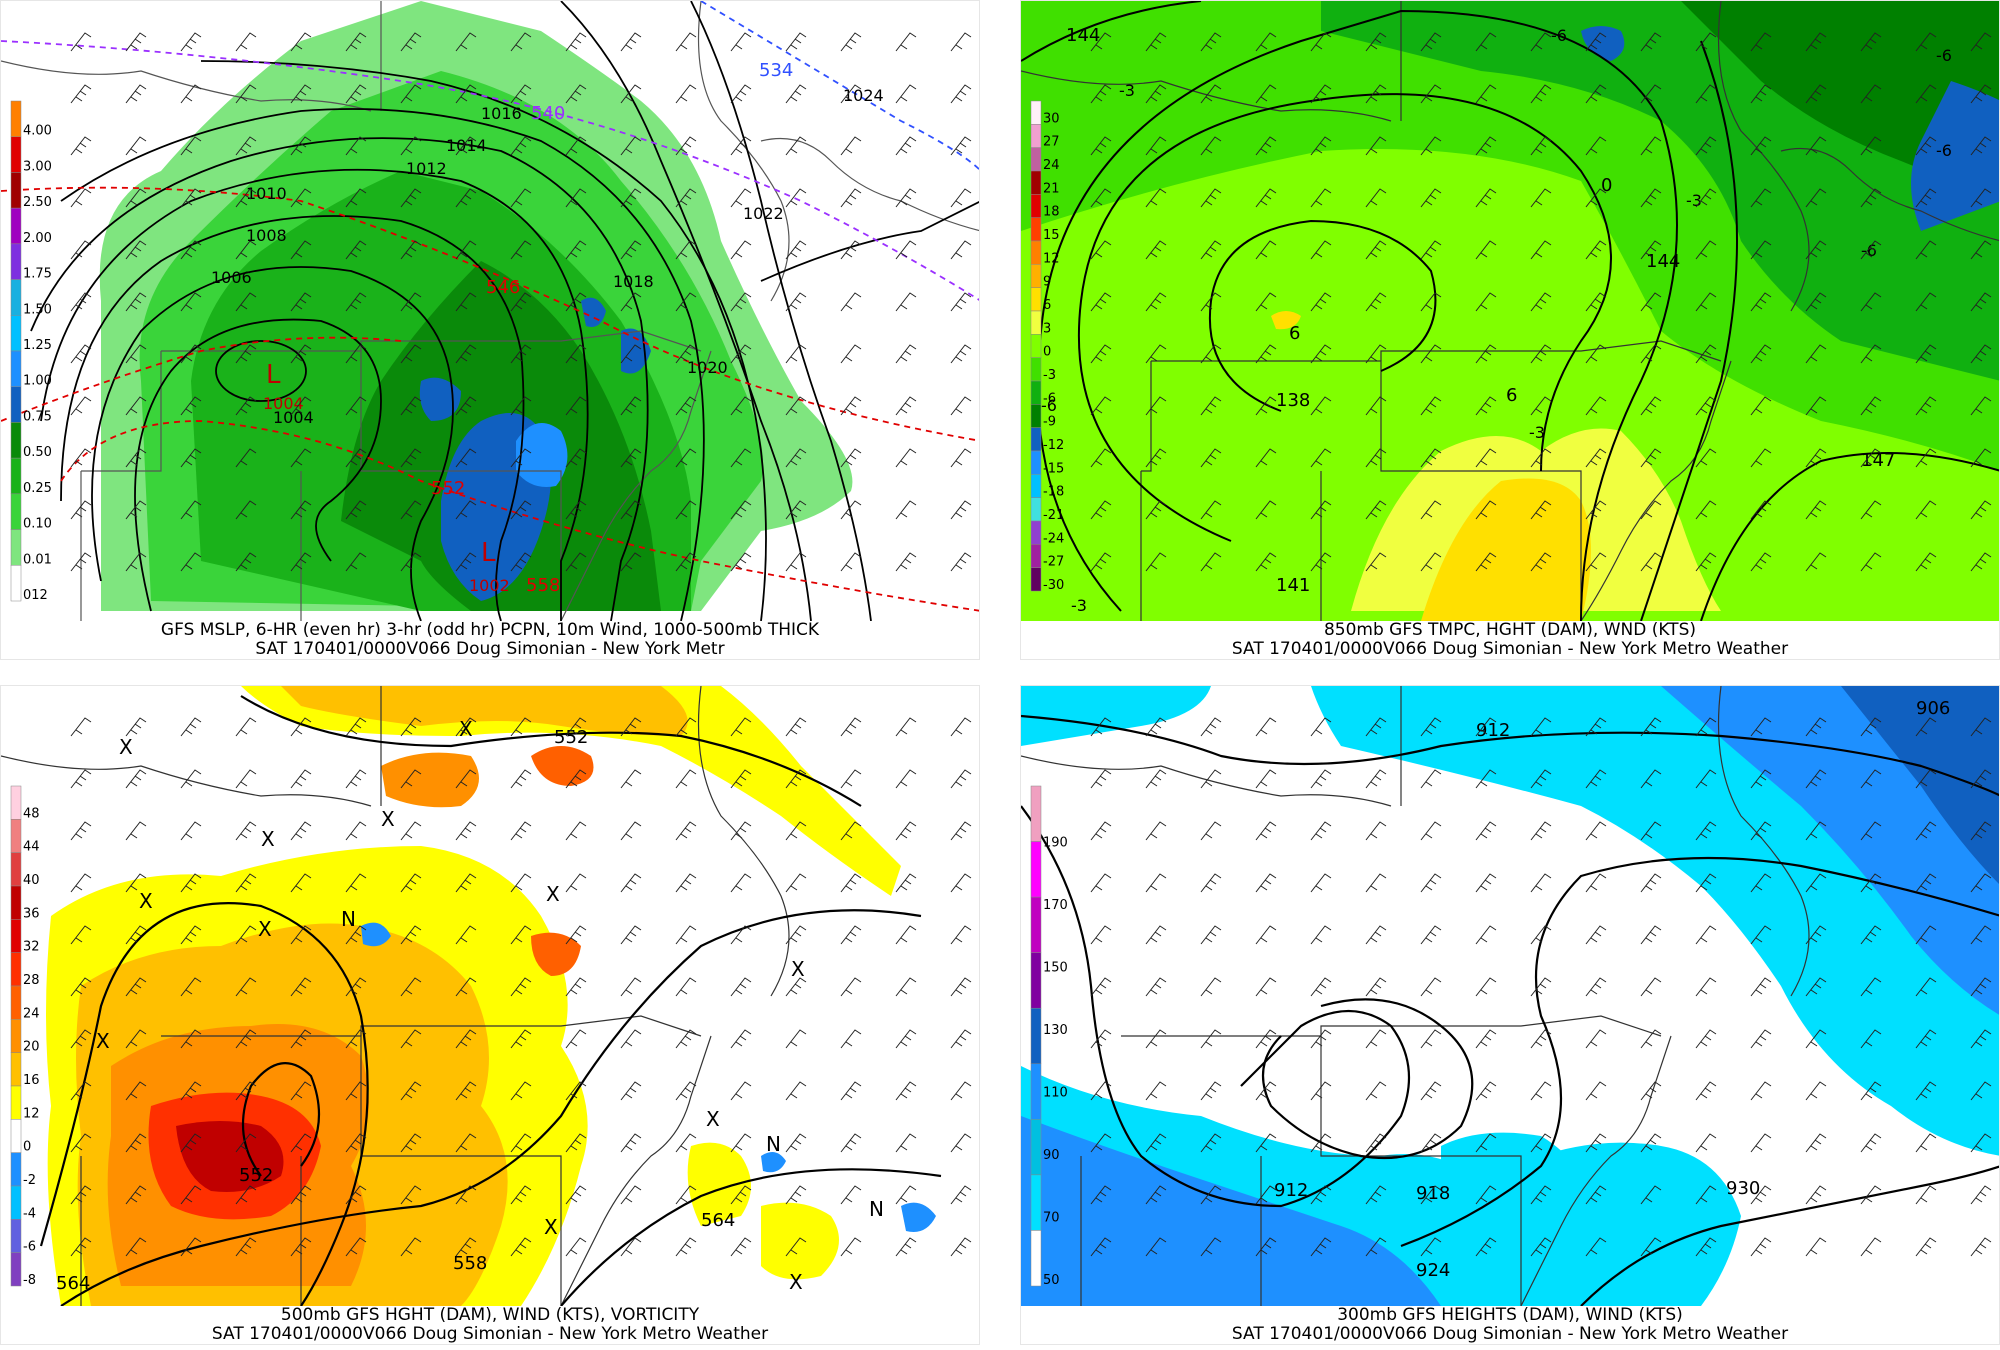  Describe the element at coordinates (426, 168) in the screenshot. I see `isobar-label: 1012` at that location.